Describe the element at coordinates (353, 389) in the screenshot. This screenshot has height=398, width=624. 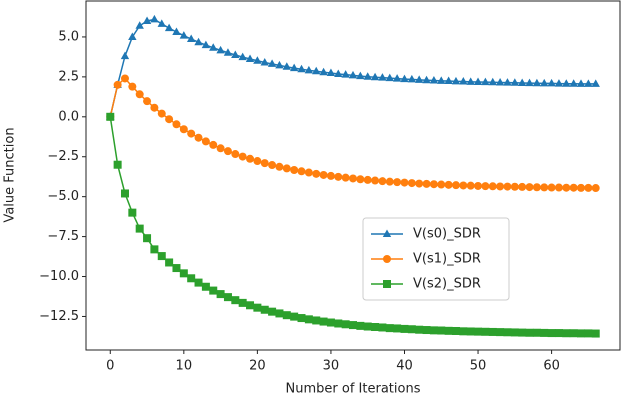
I see `x-axis-label: Number of Iterations` at that location.